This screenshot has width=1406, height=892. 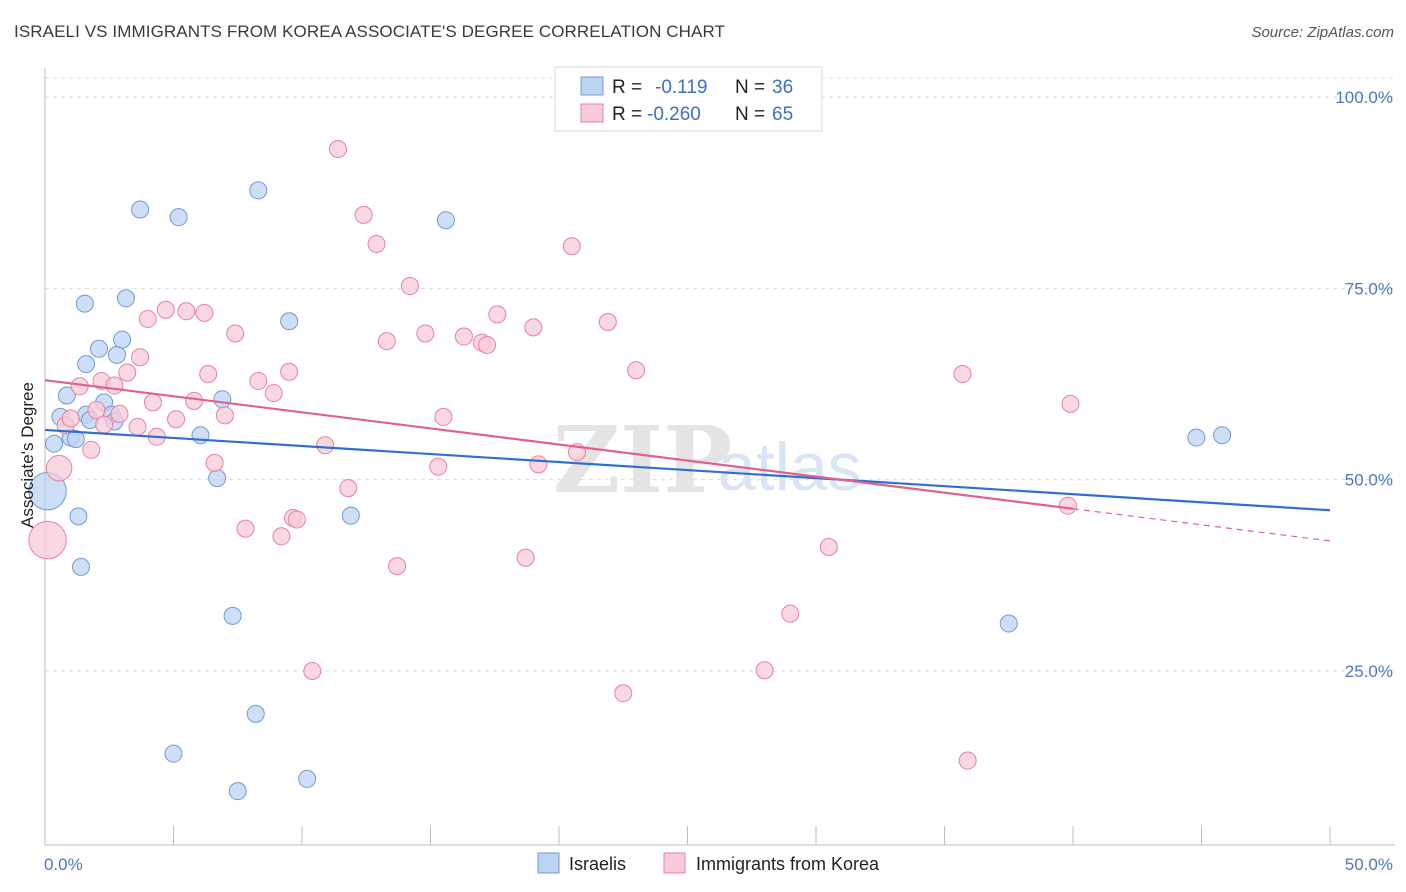 I want to click on trend-line-korea-extension, so click(x=1201, y=525).